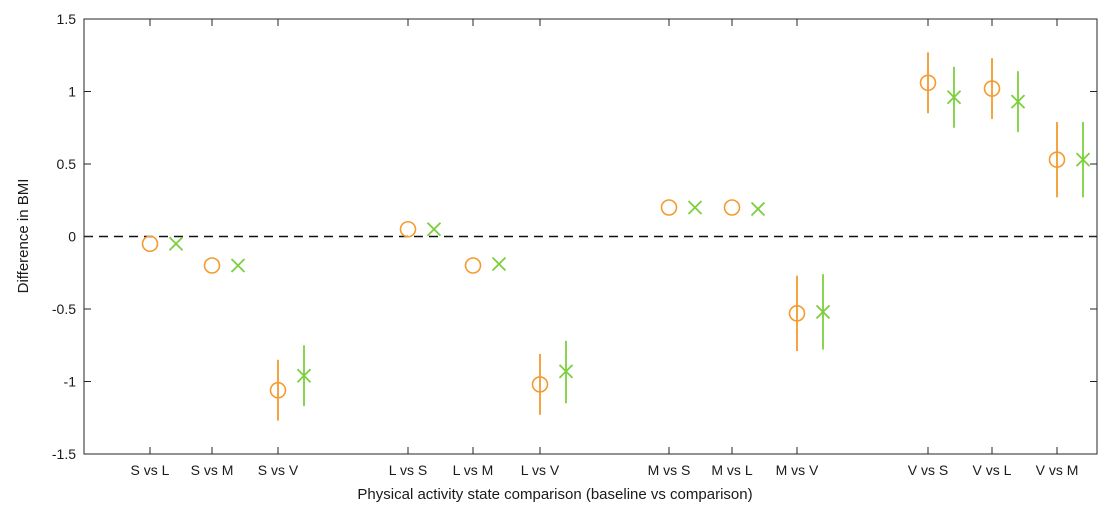 Image resolution: width=1110 pixels, height=509 pixels. I want to click on y-tick-label: -1.5, so click(64, 454).